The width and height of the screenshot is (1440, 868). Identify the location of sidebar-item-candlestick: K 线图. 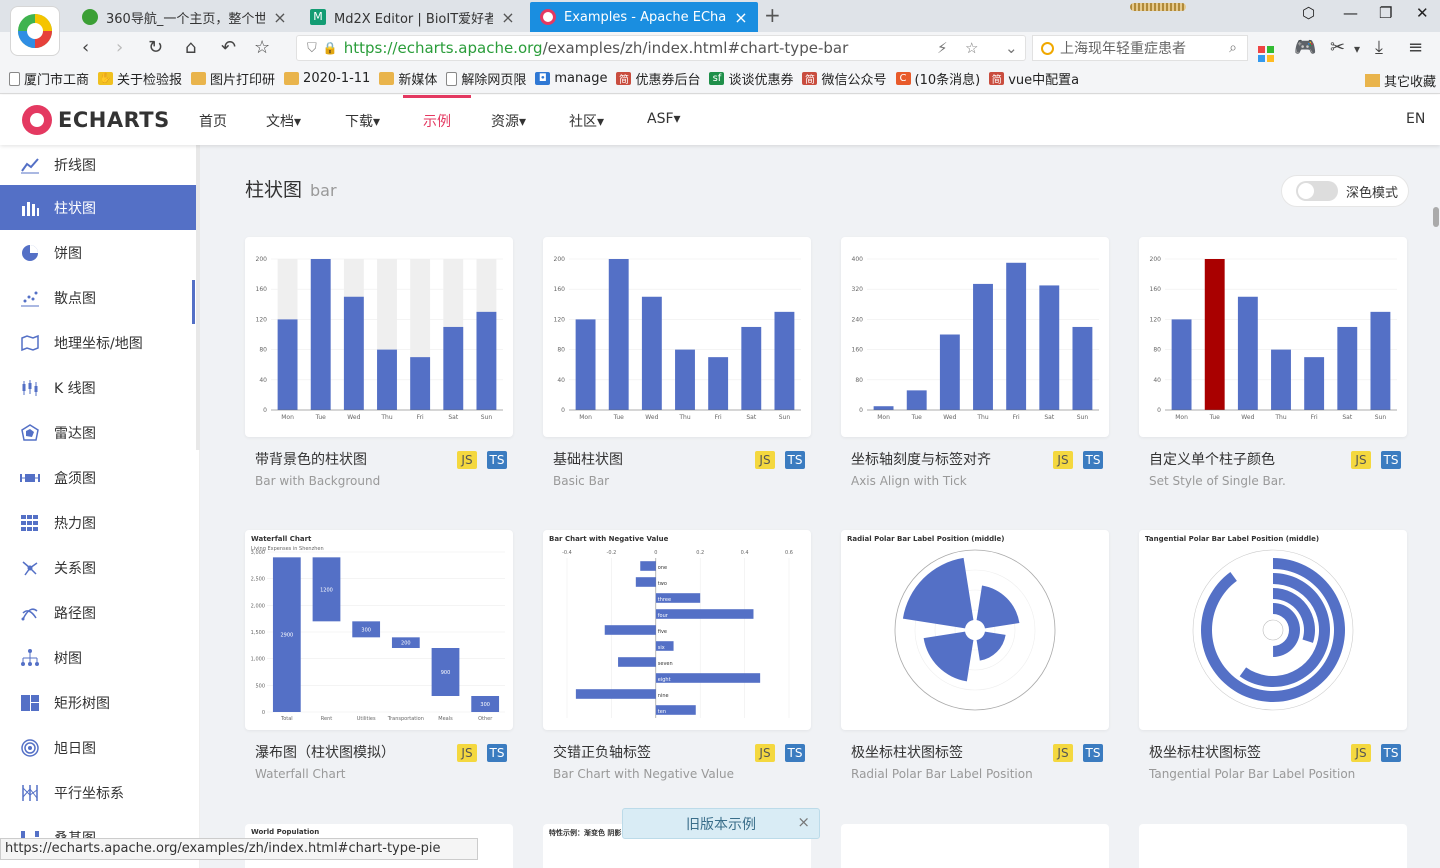
(99, 387).